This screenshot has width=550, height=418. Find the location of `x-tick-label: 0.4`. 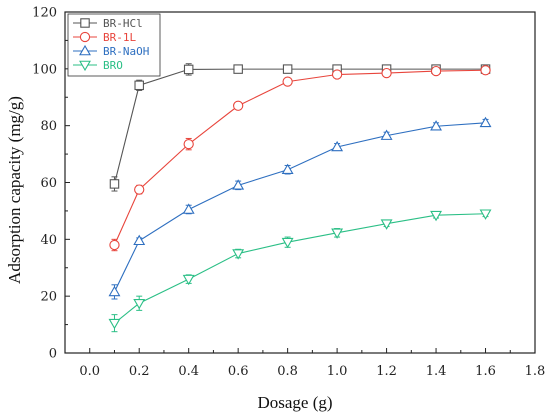

x-tick-label: 0.4 is located at coordinates (188, 371).